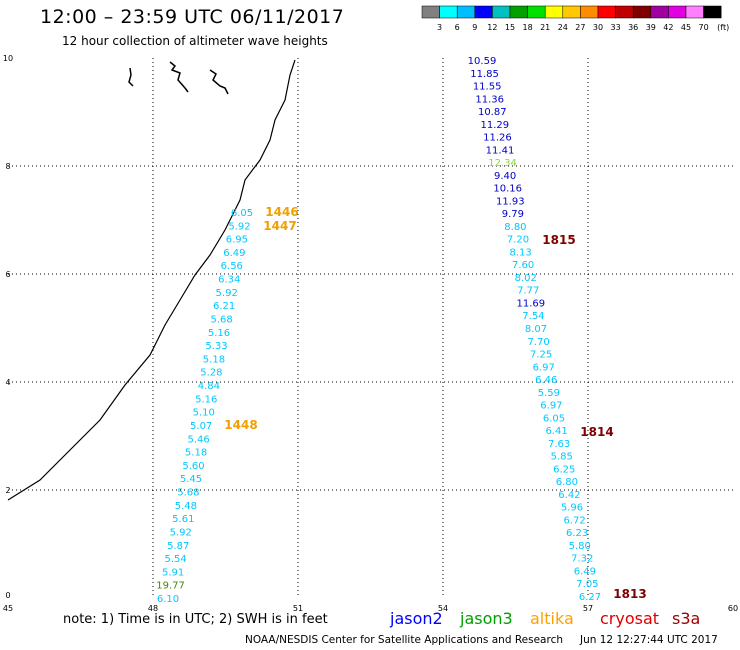 The width and height of the screenshot is (740, 650). I want to click on scale-tick-label: 30, so click(598, 27).